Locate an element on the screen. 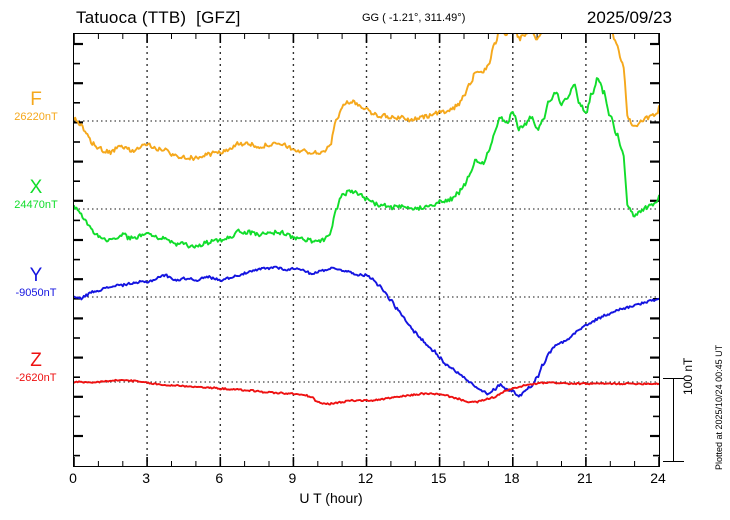  trace-z is located at coordinates (366, 392).